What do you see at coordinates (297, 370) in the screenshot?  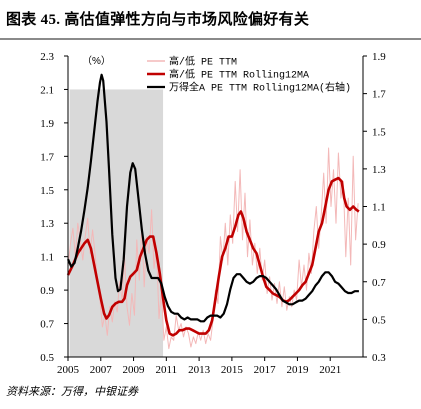 I see `x-tick-label: 2019` at bounding box center [297, 370].